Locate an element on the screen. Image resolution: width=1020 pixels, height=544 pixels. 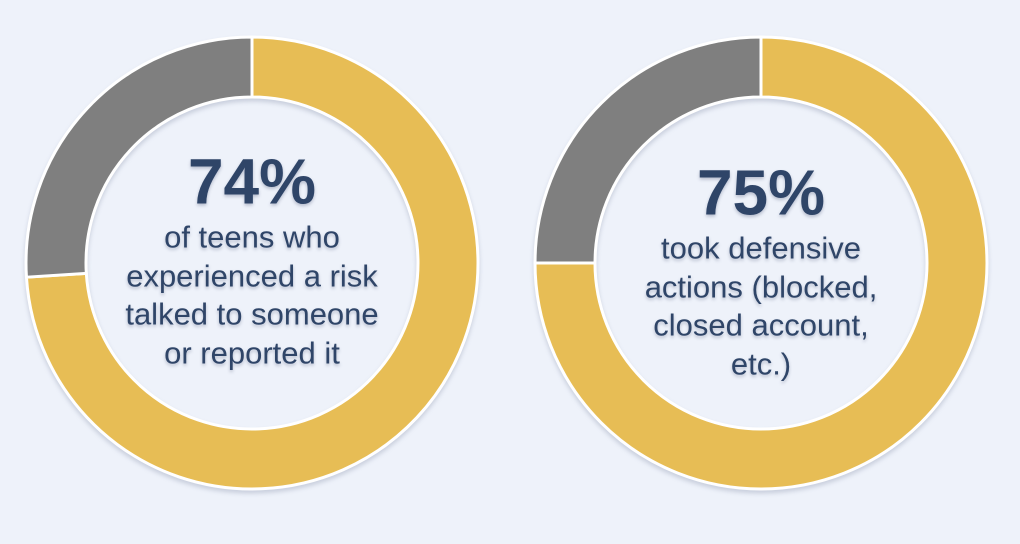
donut-percentage: 75% is located at coordinates (761, 192).